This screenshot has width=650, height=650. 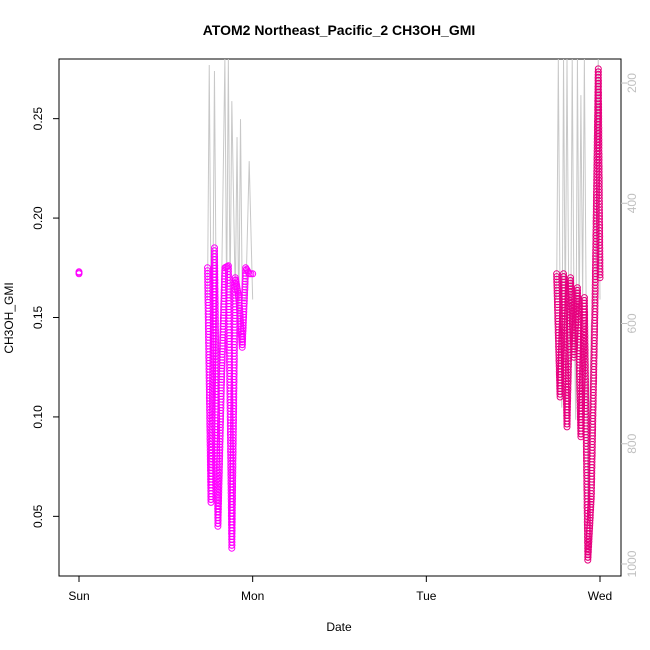 I want to click on y-axis: 0.05 0.10 0.15 0.20 0.25, so click(x=45, y=317).